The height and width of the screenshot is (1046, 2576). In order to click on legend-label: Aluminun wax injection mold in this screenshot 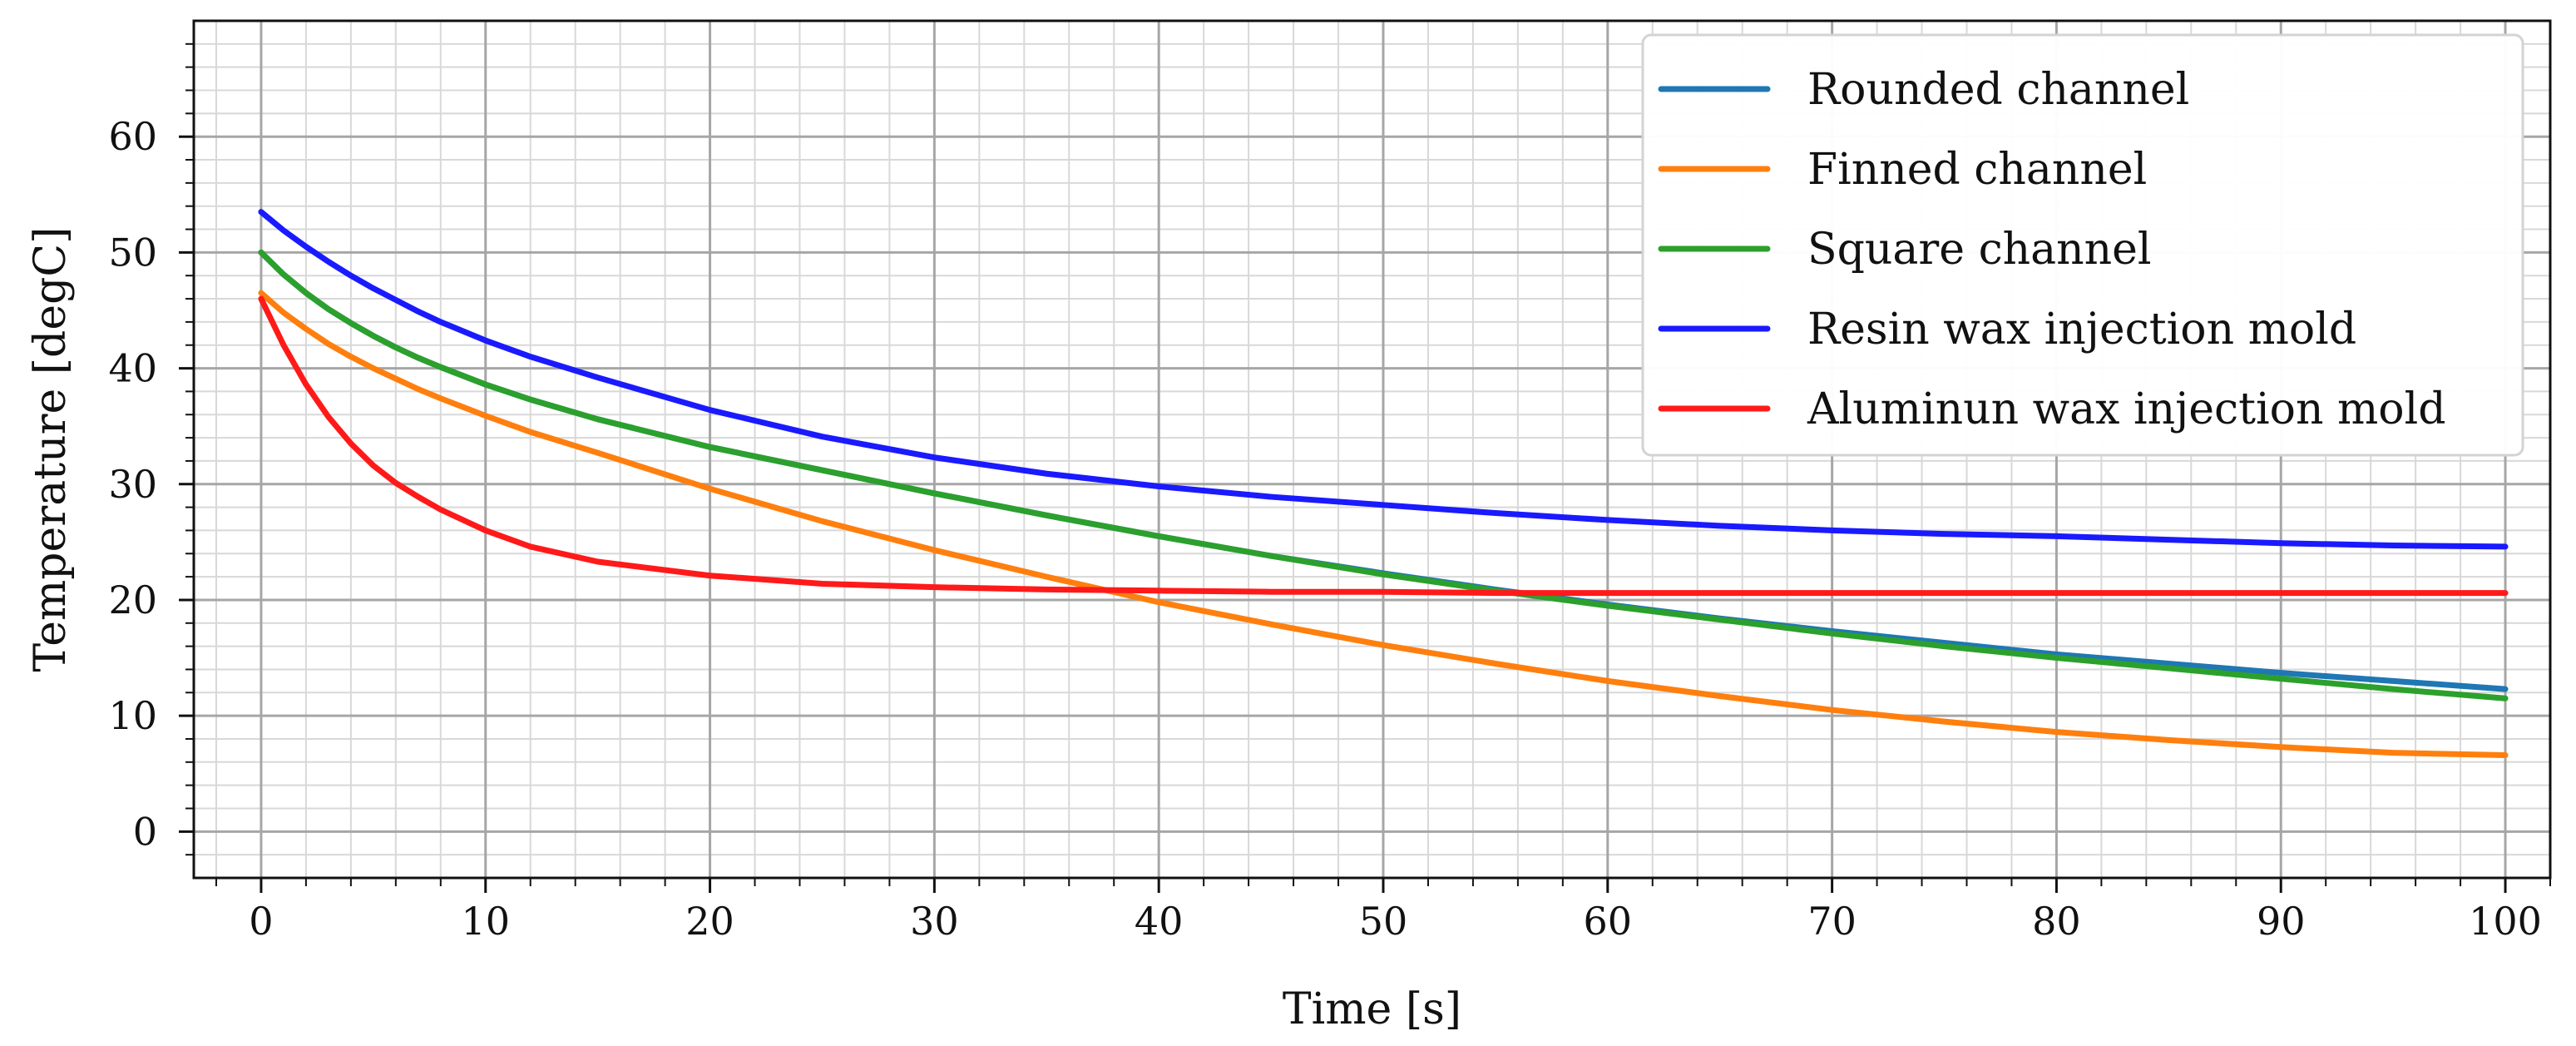, I will do `click(2126, 409)`.